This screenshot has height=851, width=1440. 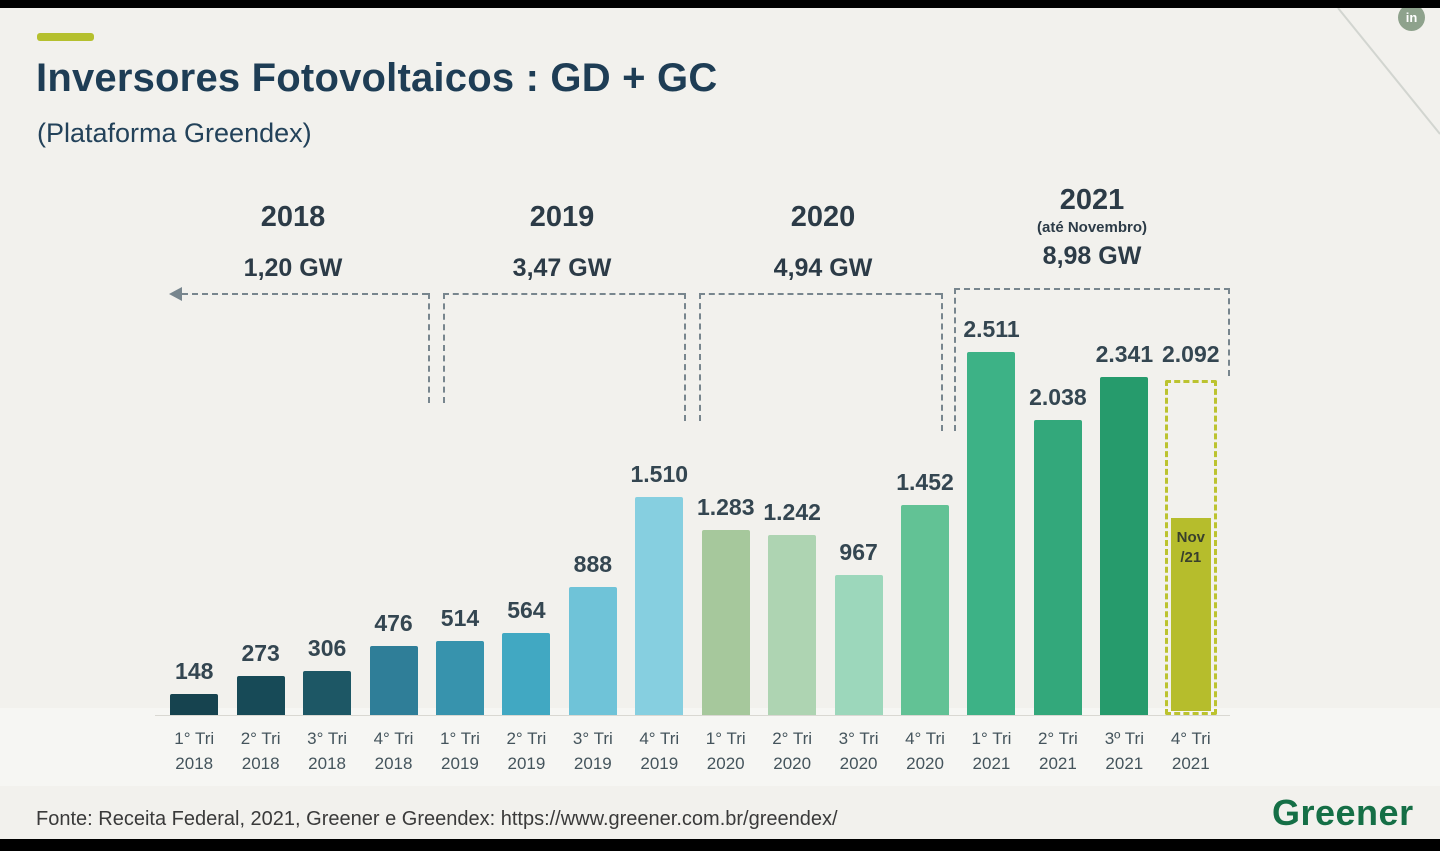 I want to click on bracket-2021-start, so click(x=955, y=359).